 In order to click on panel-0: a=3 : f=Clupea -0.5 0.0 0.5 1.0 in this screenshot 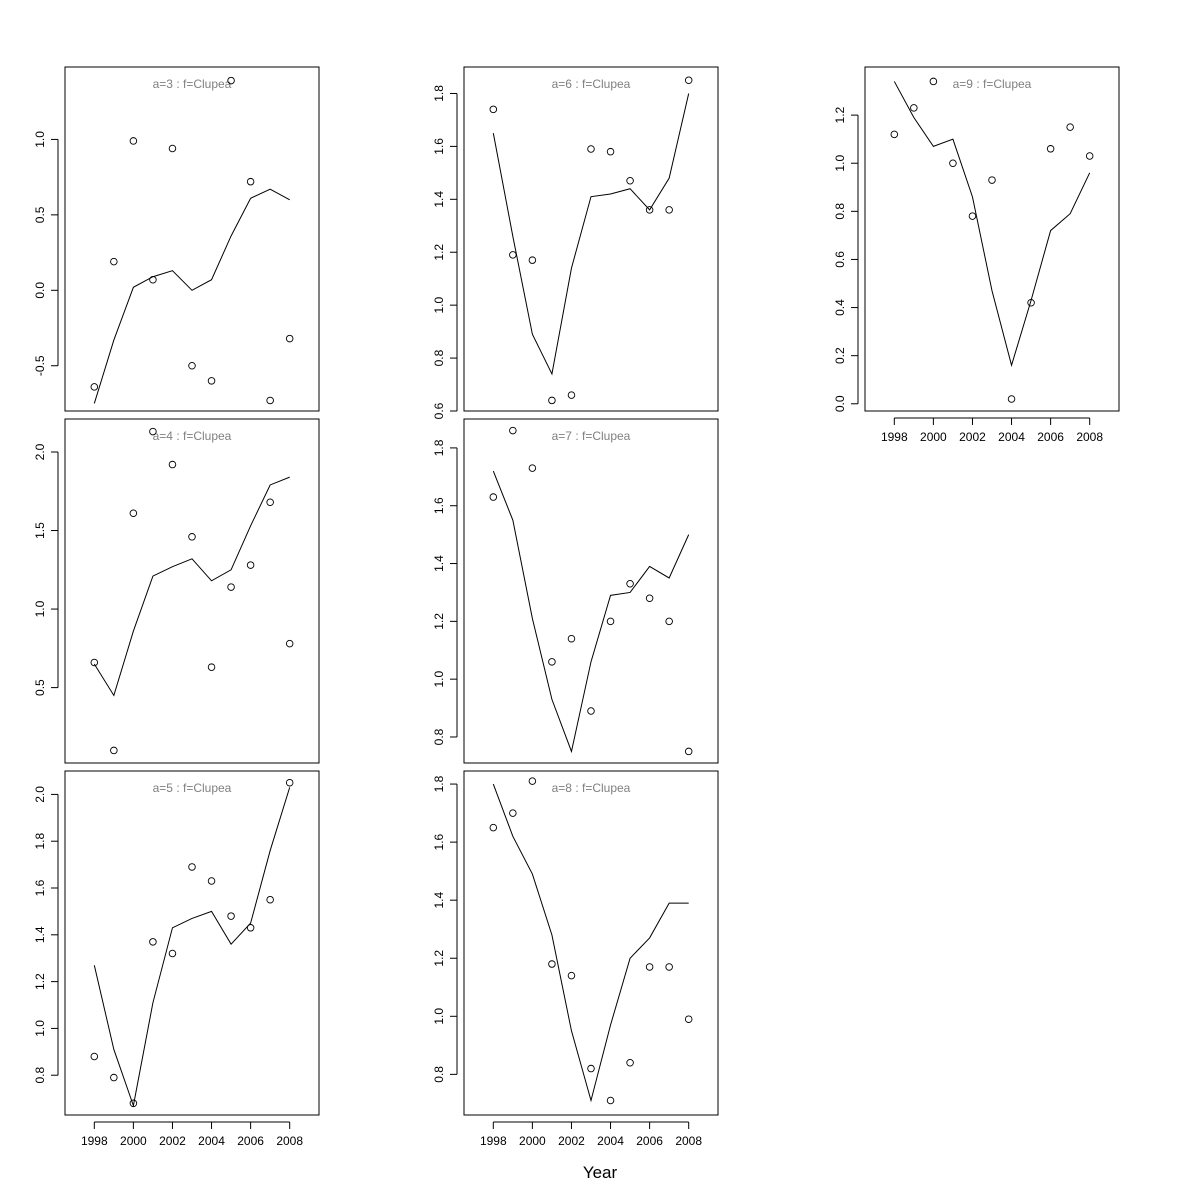, I will do `click(176, 239)`.